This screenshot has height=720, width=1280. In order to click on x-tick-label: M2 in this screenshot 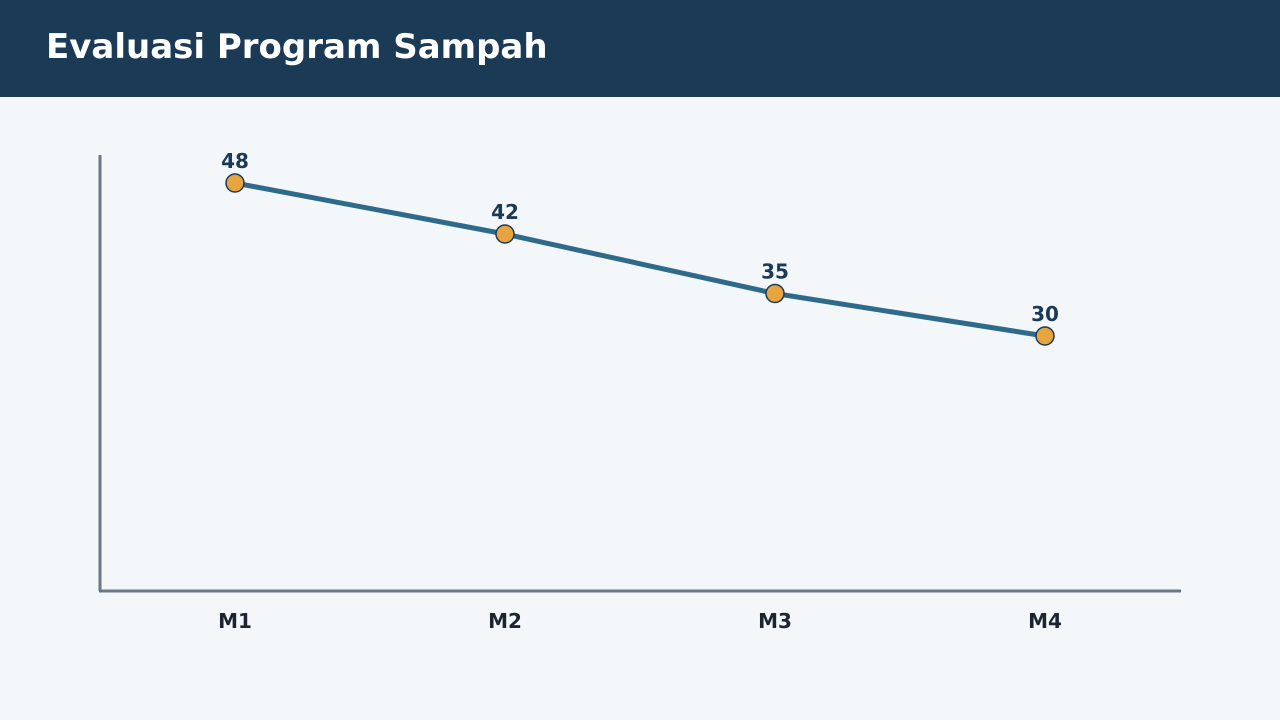, I will do `click(505, 621)`.